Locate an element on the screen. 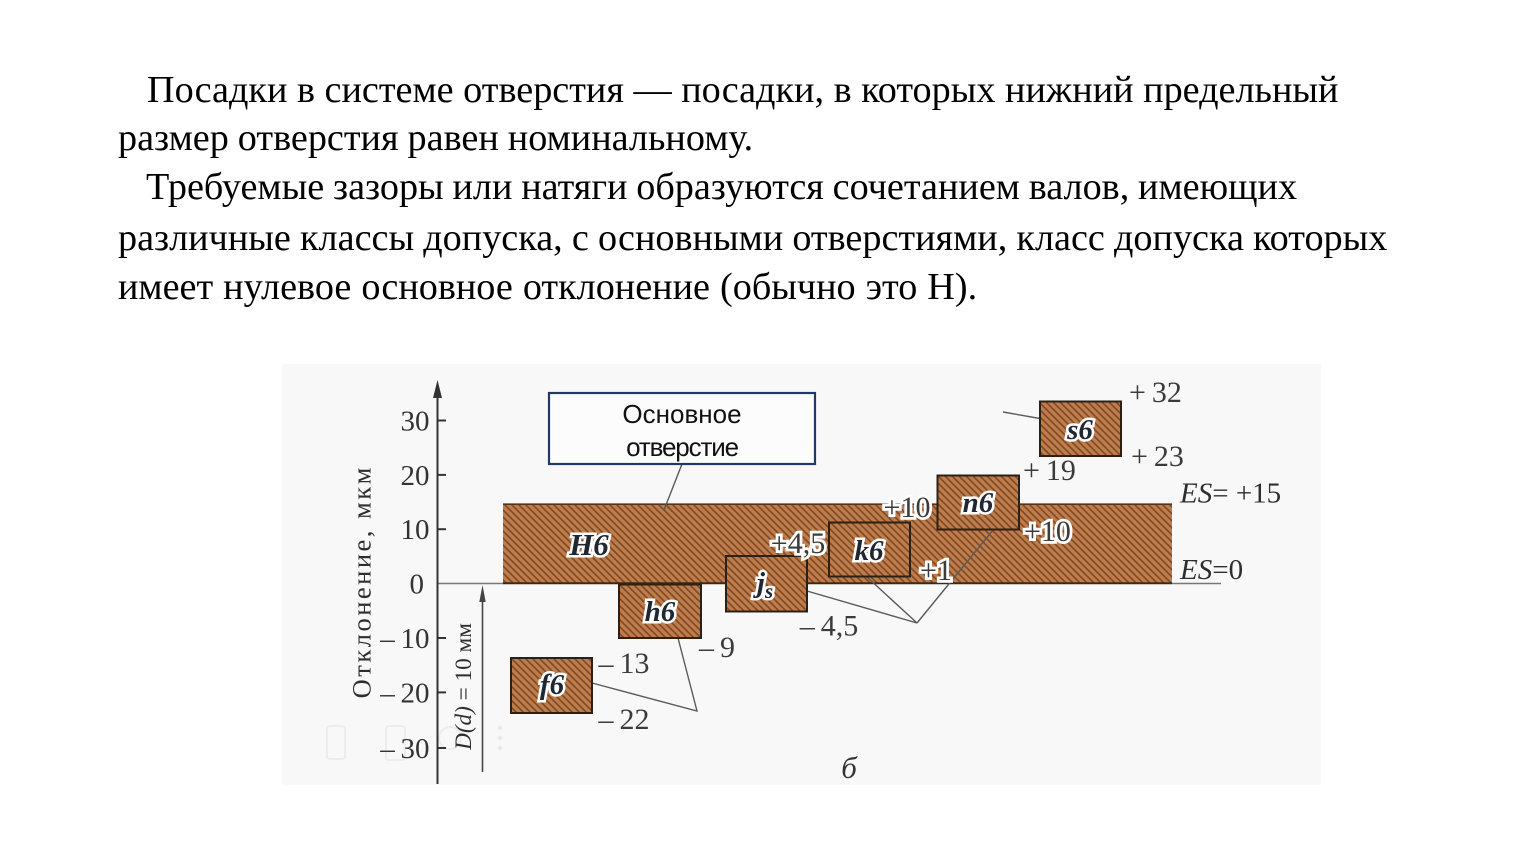 This screenshot has width=1533, height=864. svg-text: 10 is located at coordinates (415, 530).